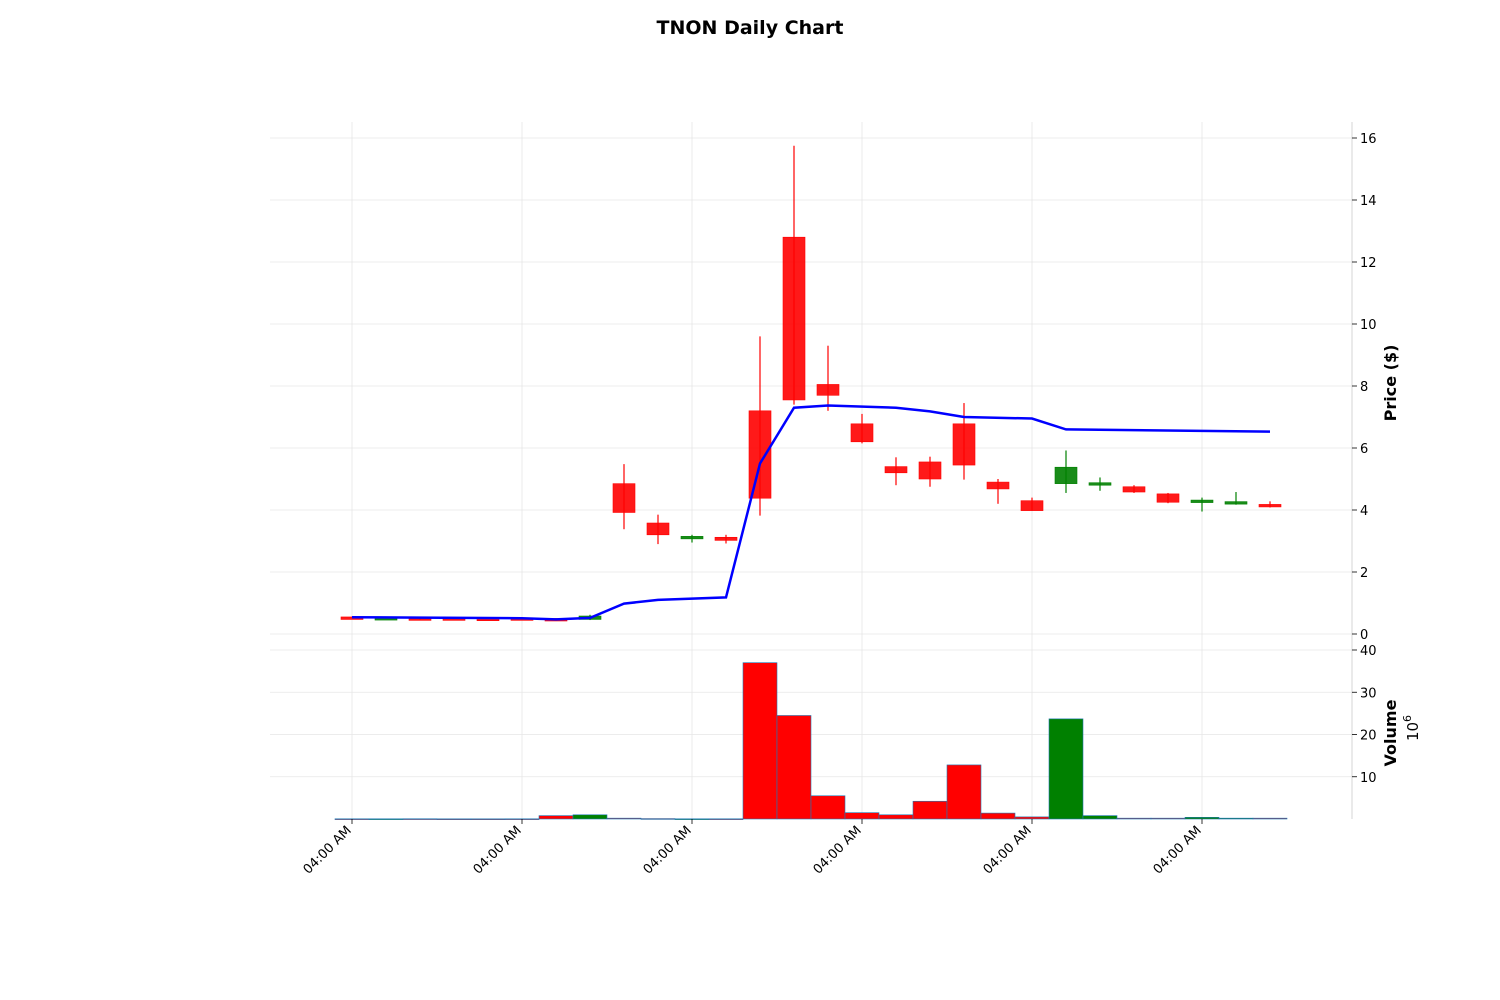 This screenshot has width=1500, height=1000. Describe the element at coordinates (1368, 693) in the screenshot. I see `volume-tick-label: 30` at that location.